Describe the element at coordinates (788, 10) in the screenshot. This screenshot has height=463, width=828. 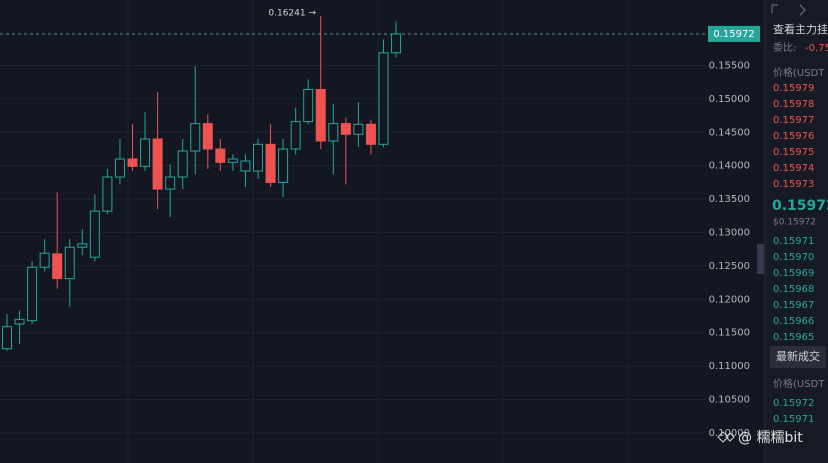
I see `panel-icons` at that location.